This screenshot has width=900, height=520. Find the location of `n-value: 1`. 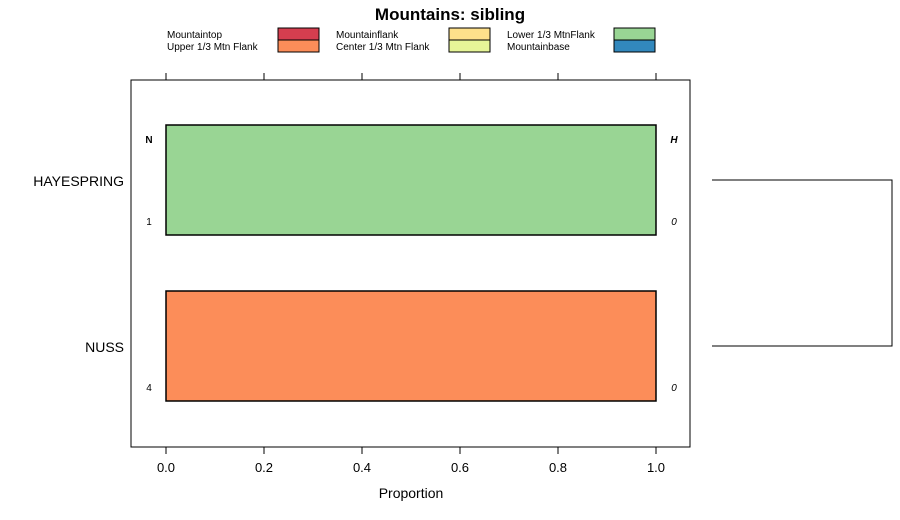

n-value: 1 is located at coordinates (149, 222).